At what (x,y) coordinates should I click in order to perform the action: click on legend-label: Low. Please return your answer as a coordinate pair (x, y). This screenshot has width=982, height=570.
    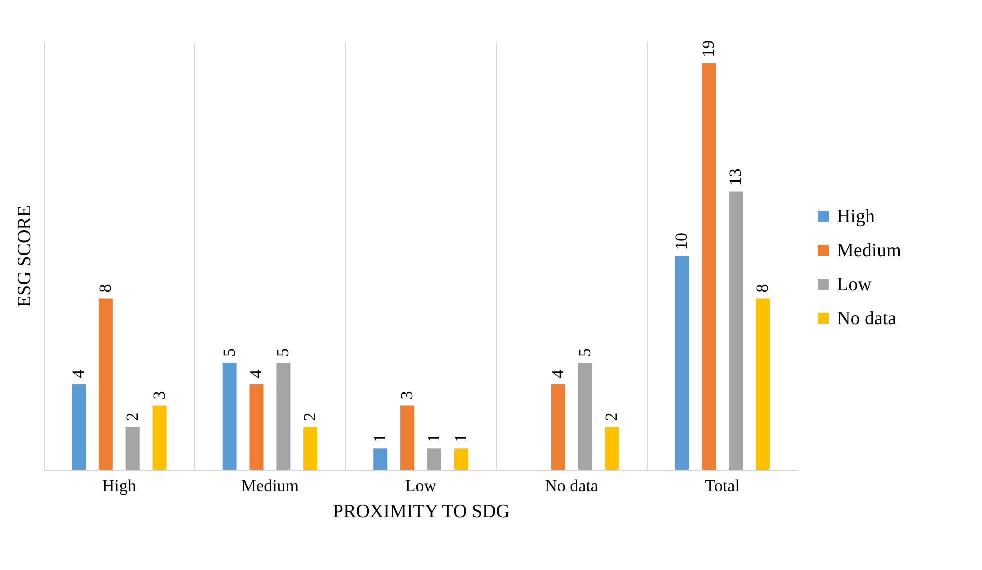
    Looking at the image, I should click on (854, 285).